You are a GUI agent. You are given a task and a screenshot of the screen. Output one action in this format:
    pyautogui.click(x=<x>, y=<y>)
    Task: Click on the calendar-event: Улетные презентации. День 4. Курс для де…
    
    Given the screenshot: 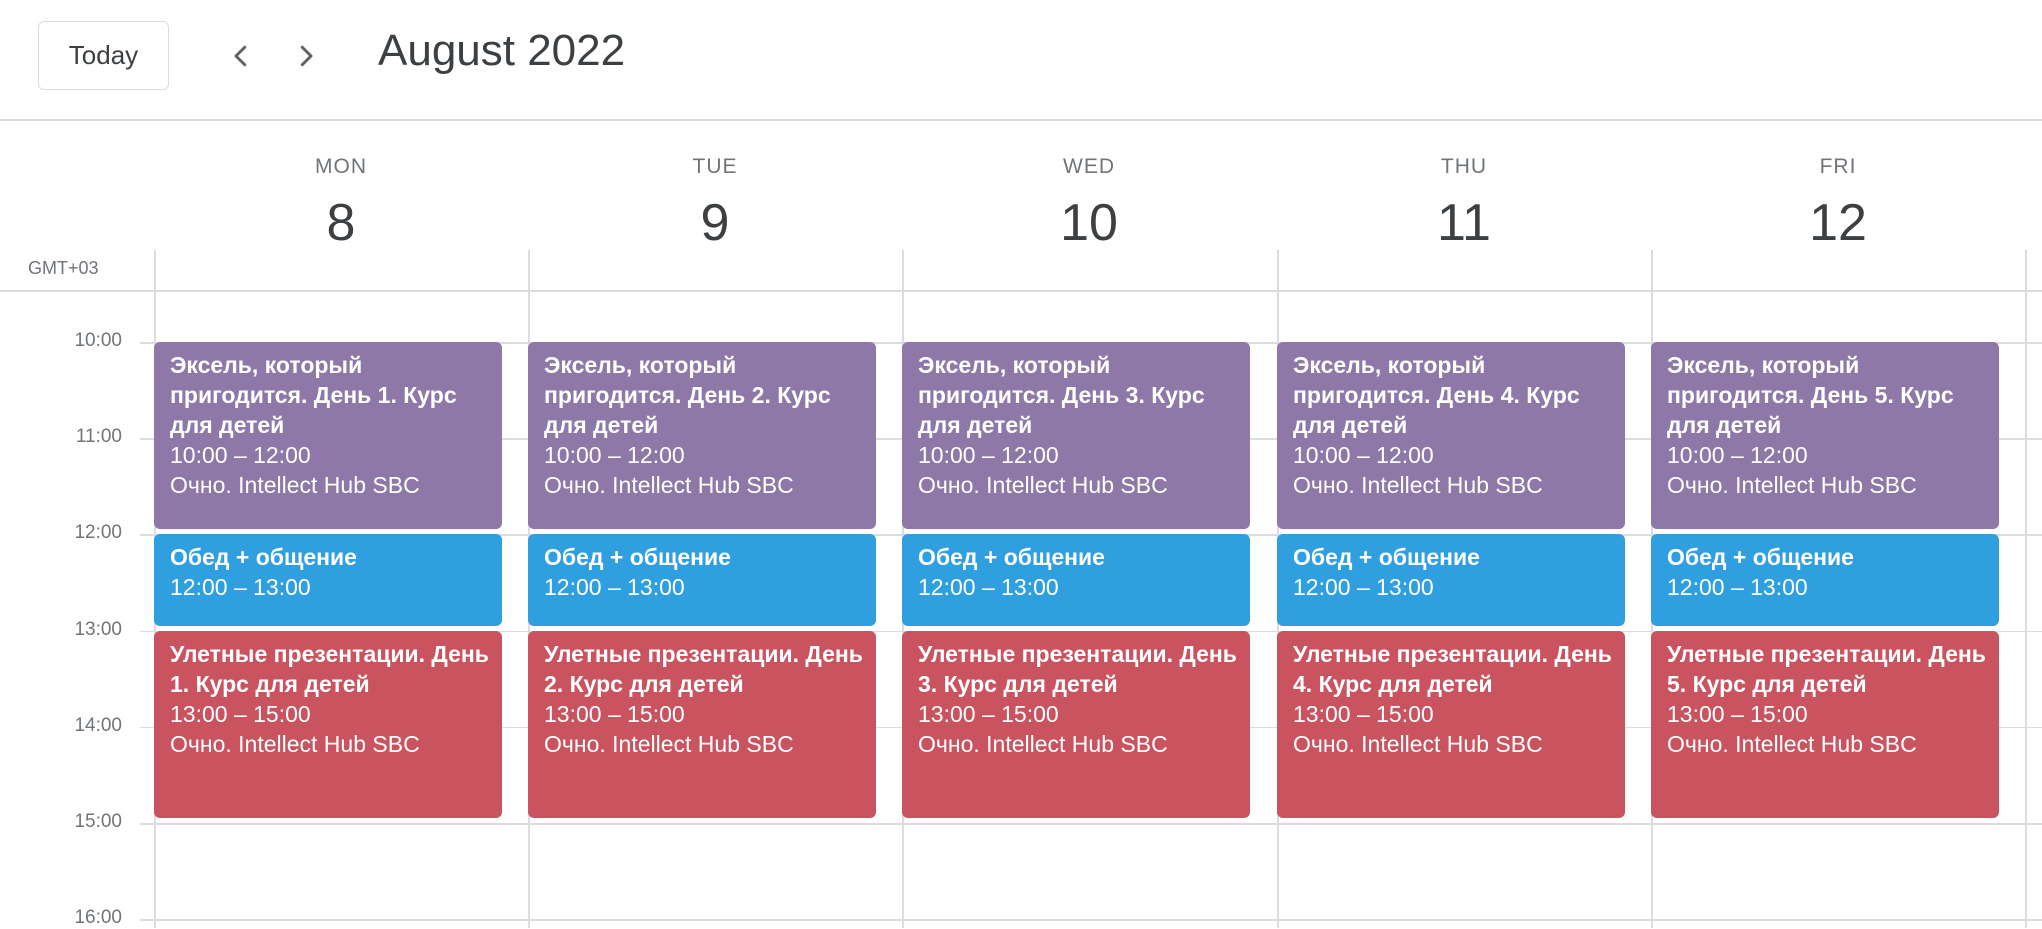 What is the action you would take?
    pyautogui.click(x=1451, y=724)
    